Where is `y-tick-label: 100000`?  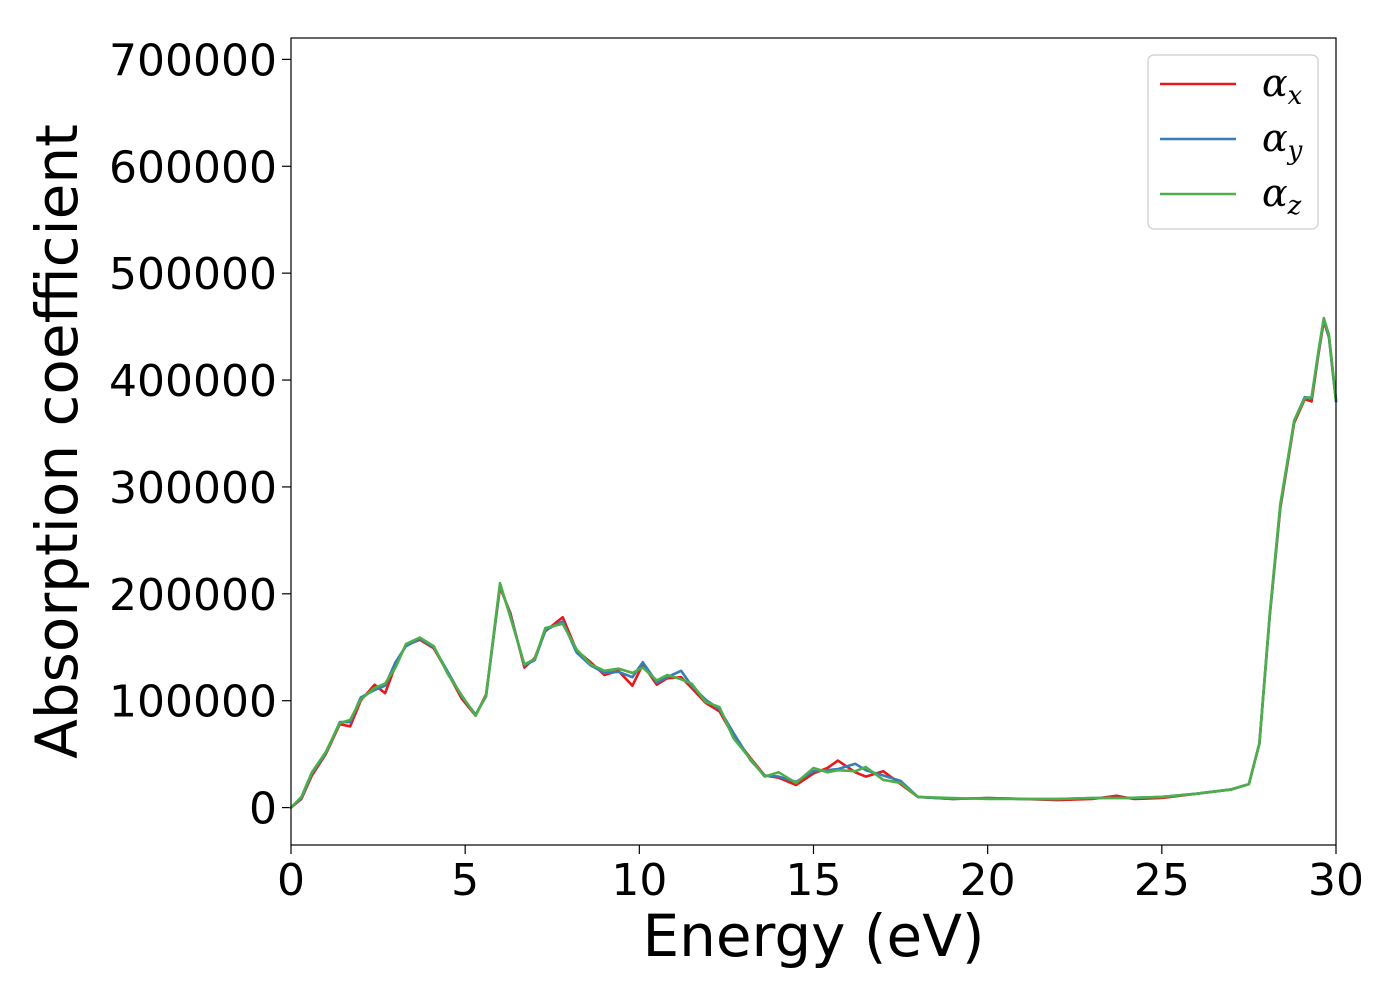
y-tick-label: 100000 is located at coordinates (193, 702).